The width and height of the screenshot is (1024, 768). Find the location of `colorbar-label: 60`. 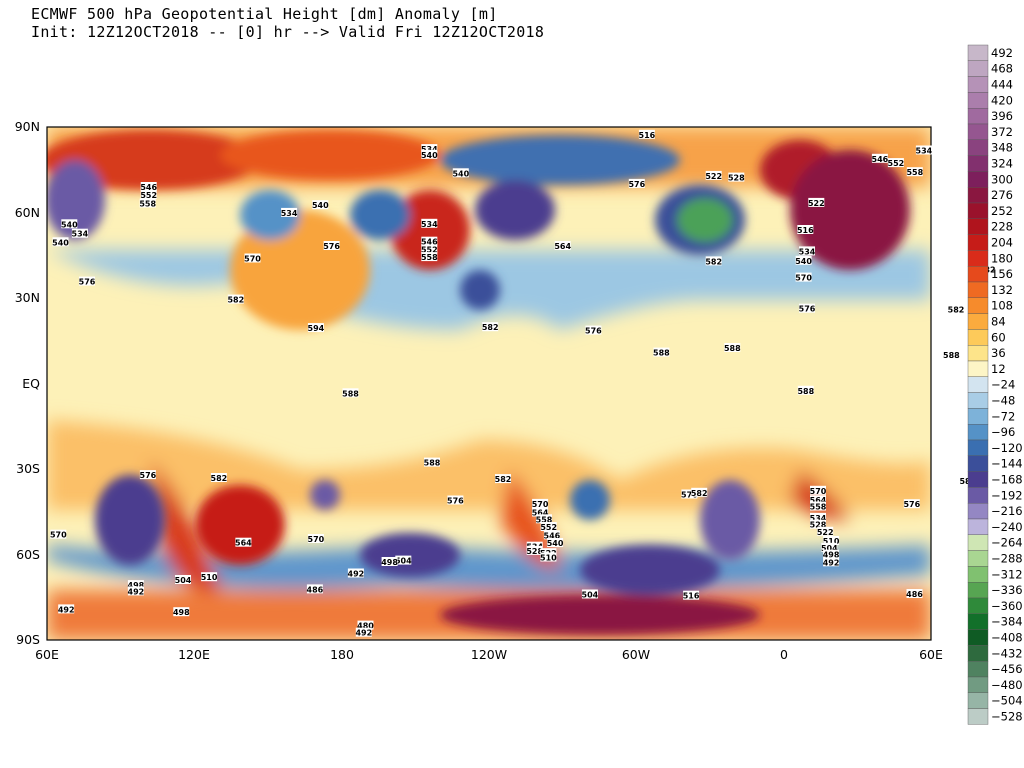

colorbar-label: 60 is located at coordinates (998, 337).